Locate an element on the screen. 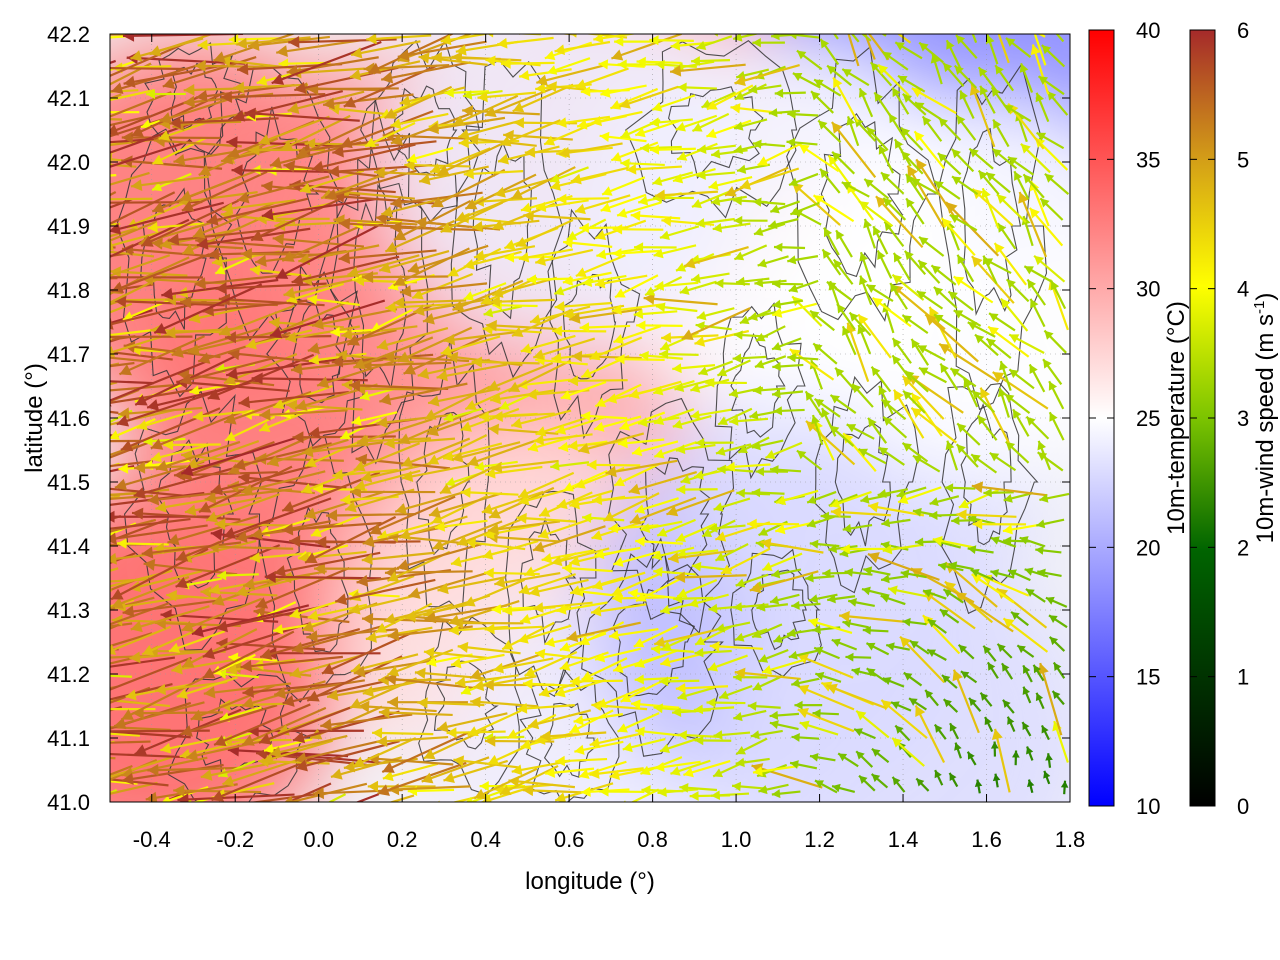  wind-colorbar-tick-label-0: 0 is located at coordinates (1243, 806).